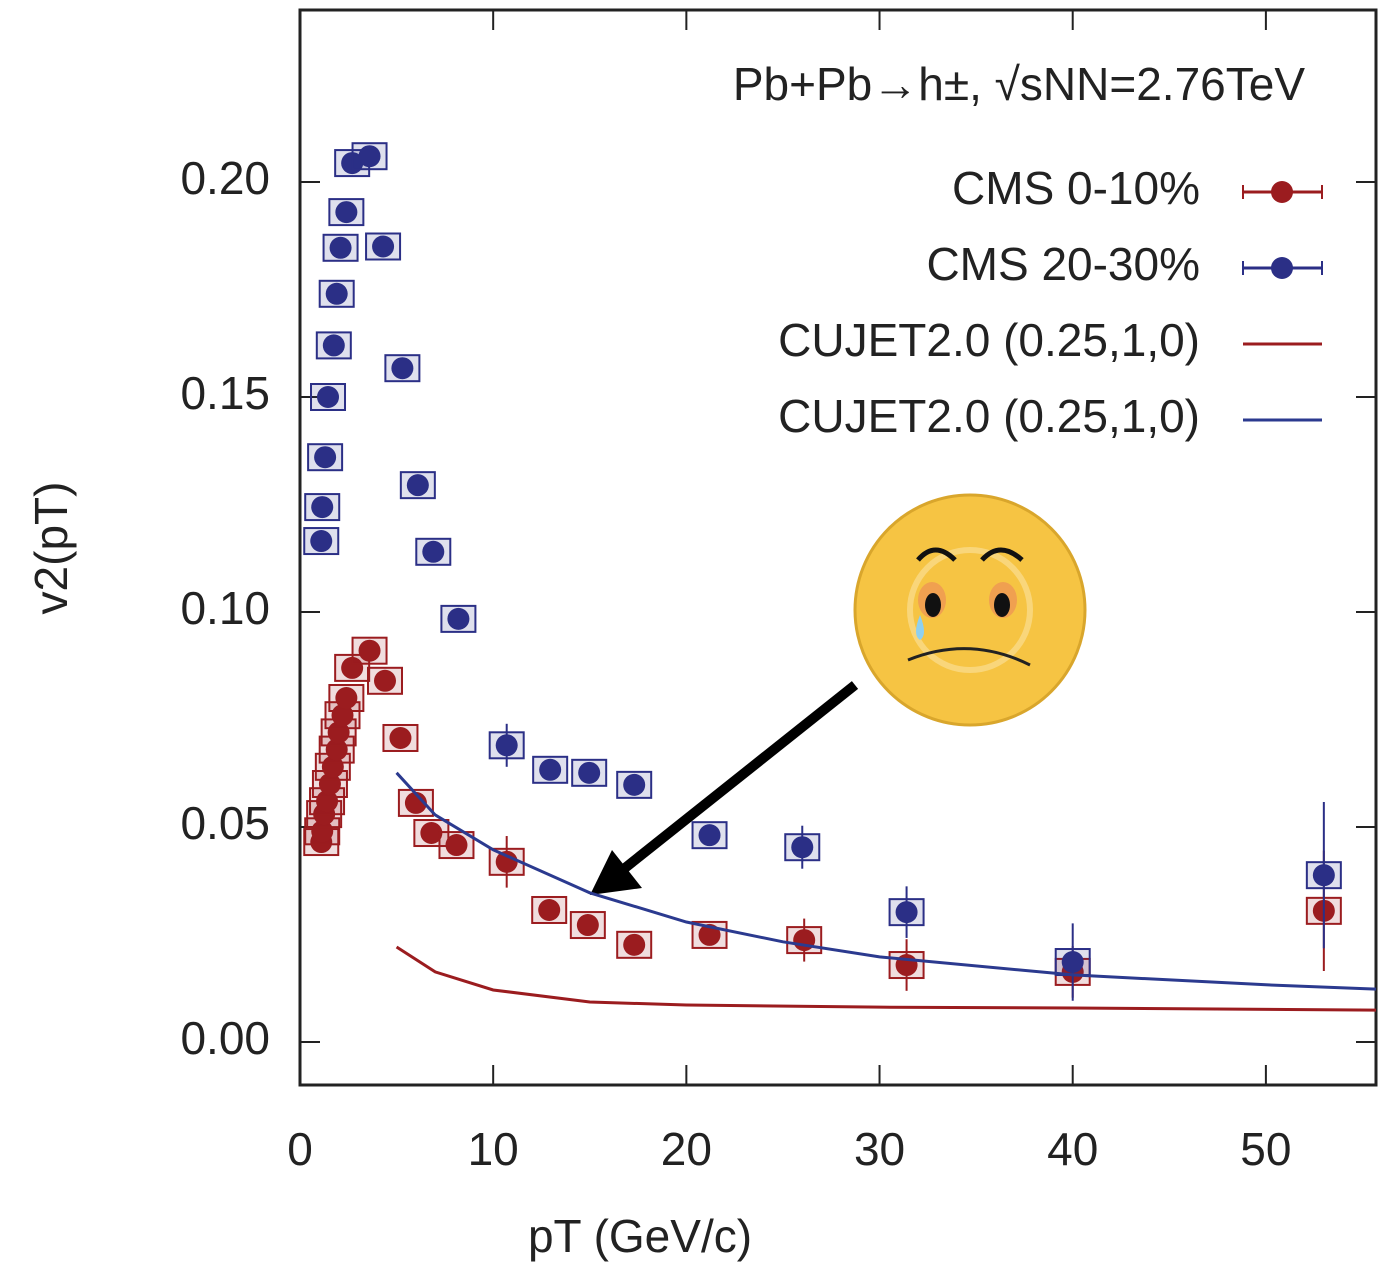 The height and width of the screenshot is (1271, 1390). Describe the element at coordinates (225, 393) in the screenshot. I see `y-tick-label: 0.15` at that location.